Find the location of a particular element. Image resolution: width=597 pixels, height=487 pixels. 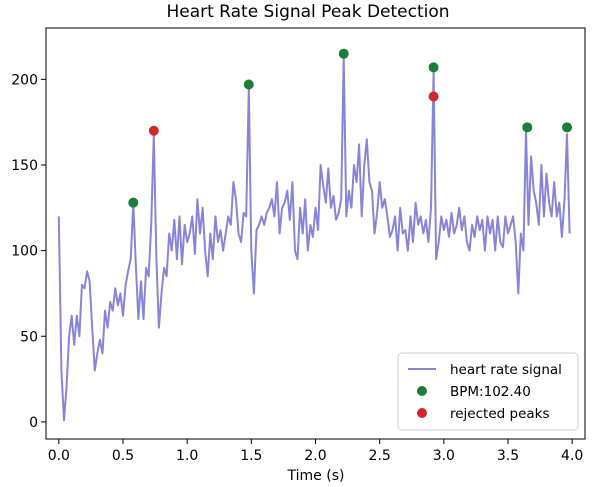

x-tick-label: 0.0 is located at coordinates (59, 456).